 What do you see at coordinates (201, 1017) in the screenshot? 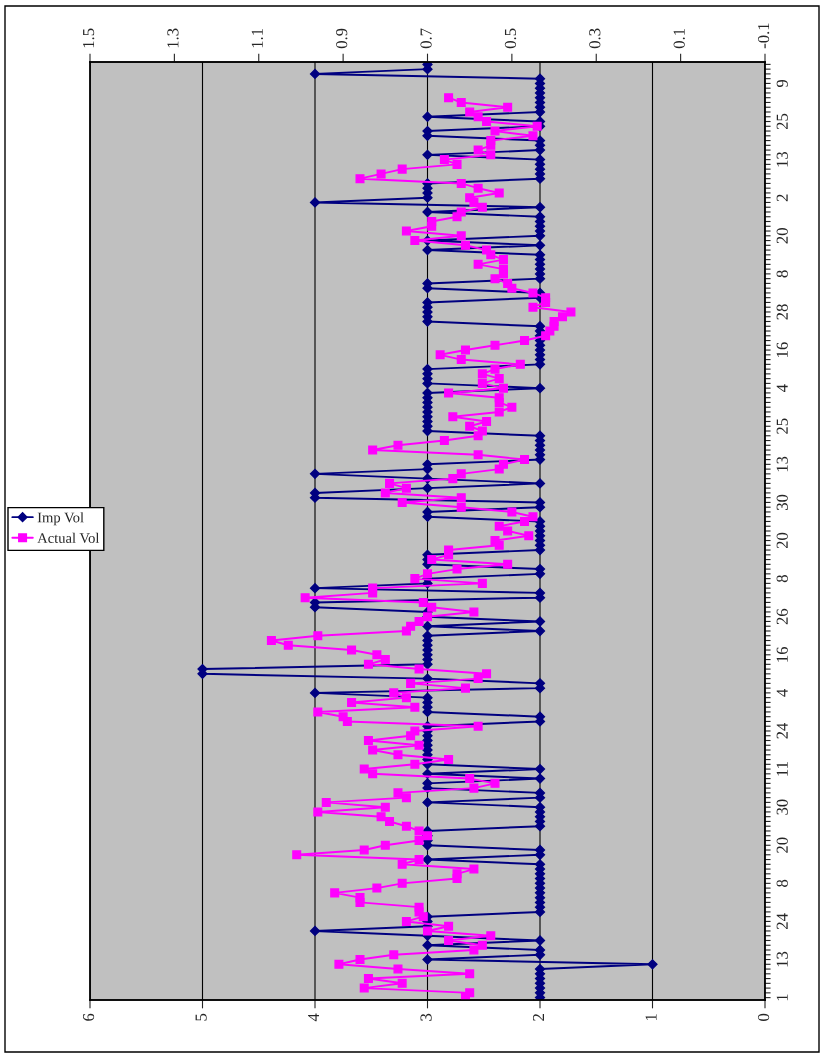
I see `x-tick-label: 5` at bounding box center [201, 1017].